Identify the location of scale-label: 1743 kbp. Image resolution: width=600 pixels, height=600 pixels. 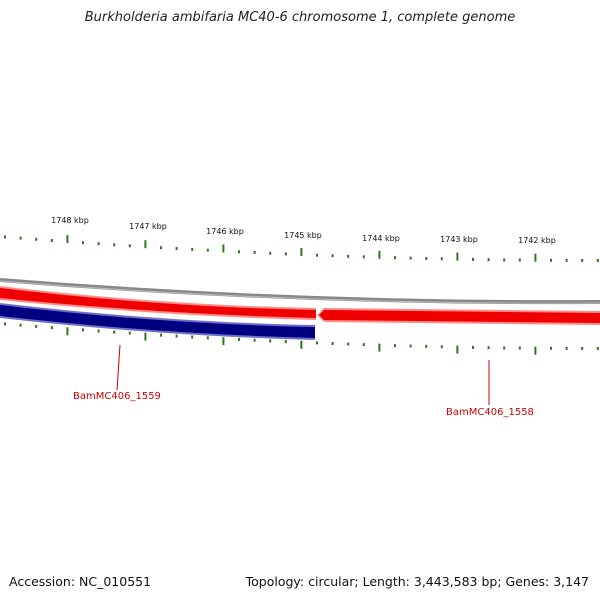
(459, 239).